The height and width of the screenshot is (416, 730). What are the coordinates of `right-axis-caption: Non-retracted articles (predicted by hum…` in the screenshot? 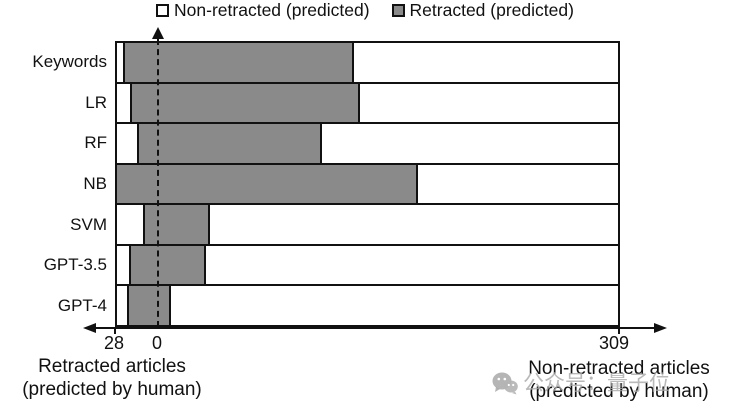 It's located at (619, 380).